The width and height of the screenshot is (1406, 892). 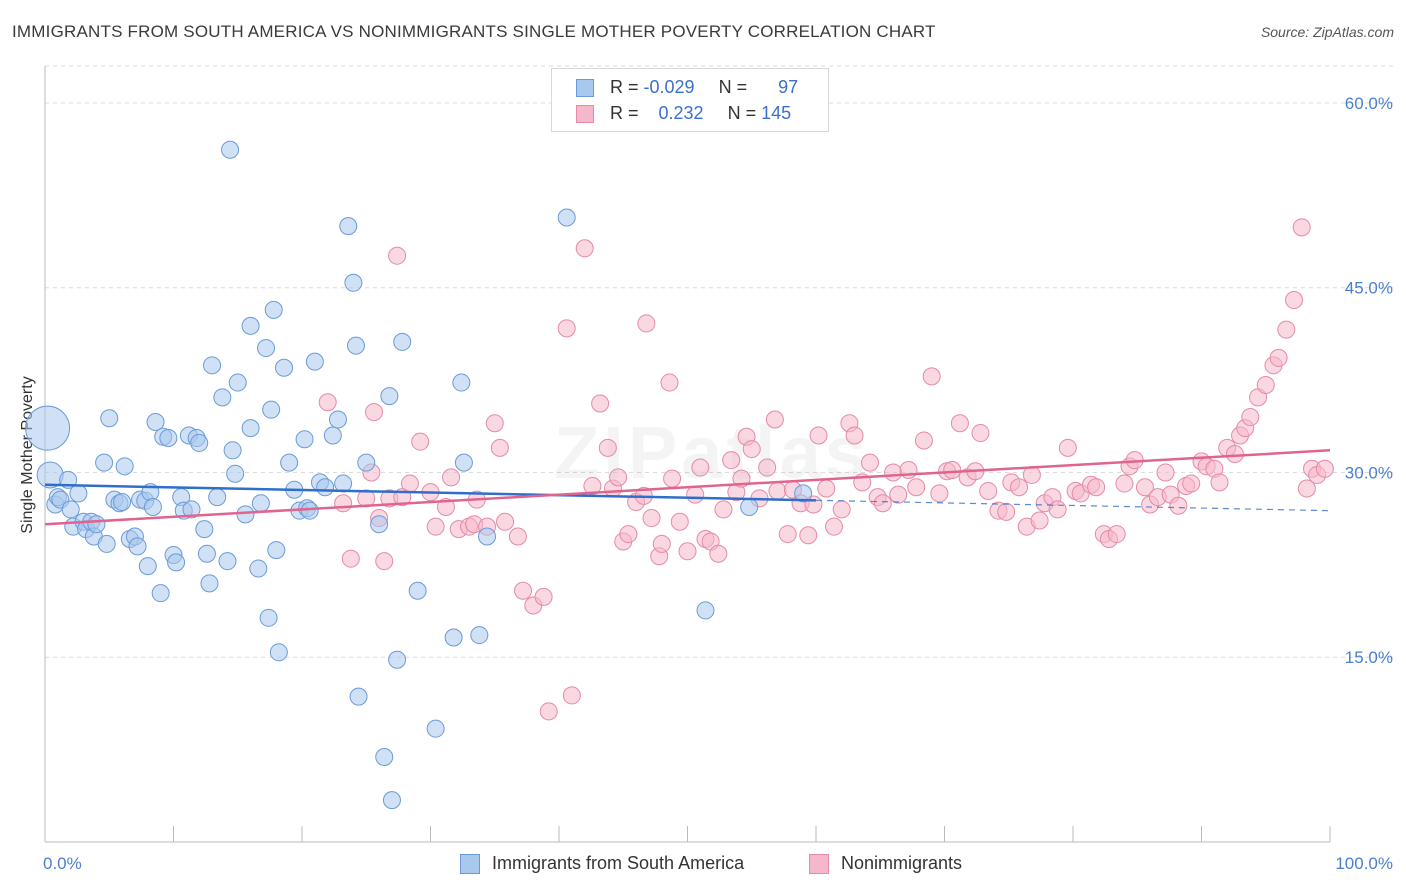 What do you see at coordinates (618, 863) in the screenshot?
I see `legend-label: Immigrants from South America` at bounding box center [618, 863].